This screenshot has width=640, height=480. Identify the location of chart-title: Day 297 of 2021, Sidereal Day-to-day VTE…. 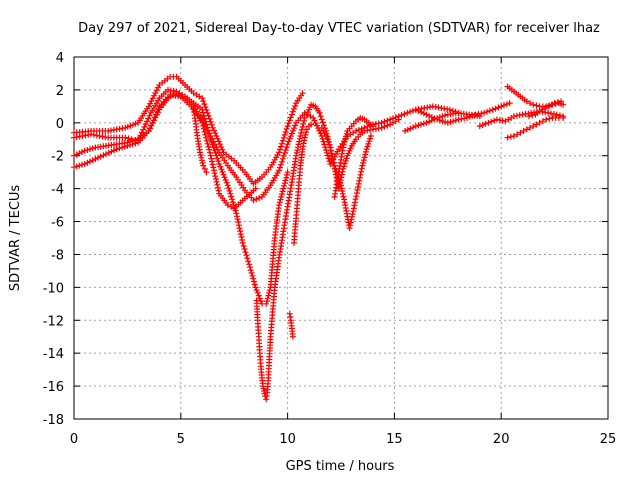
(339, 28).